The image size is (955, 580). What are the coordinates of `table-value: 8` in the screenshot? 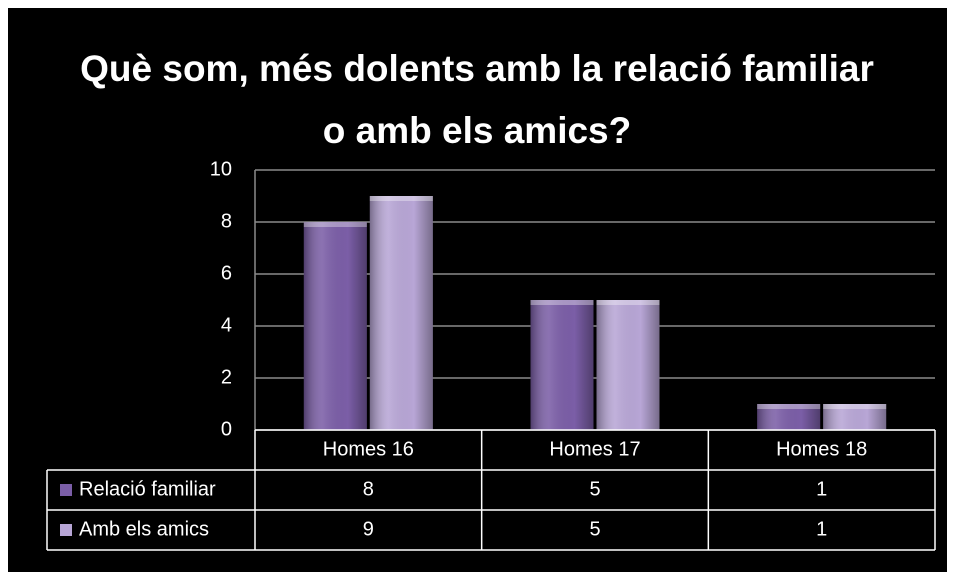 It's located at (368, 489).